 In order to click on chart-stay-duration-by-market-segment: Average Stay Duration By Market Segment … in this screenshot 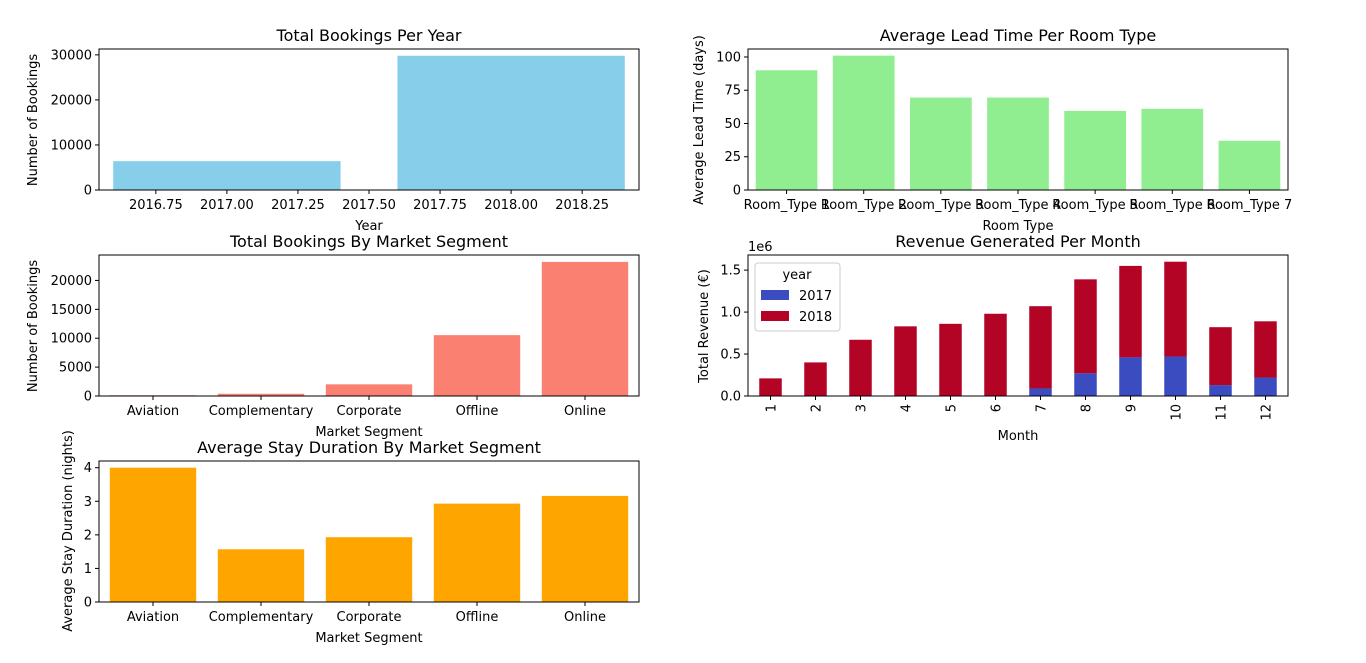, I will do `click(350, 538)`.